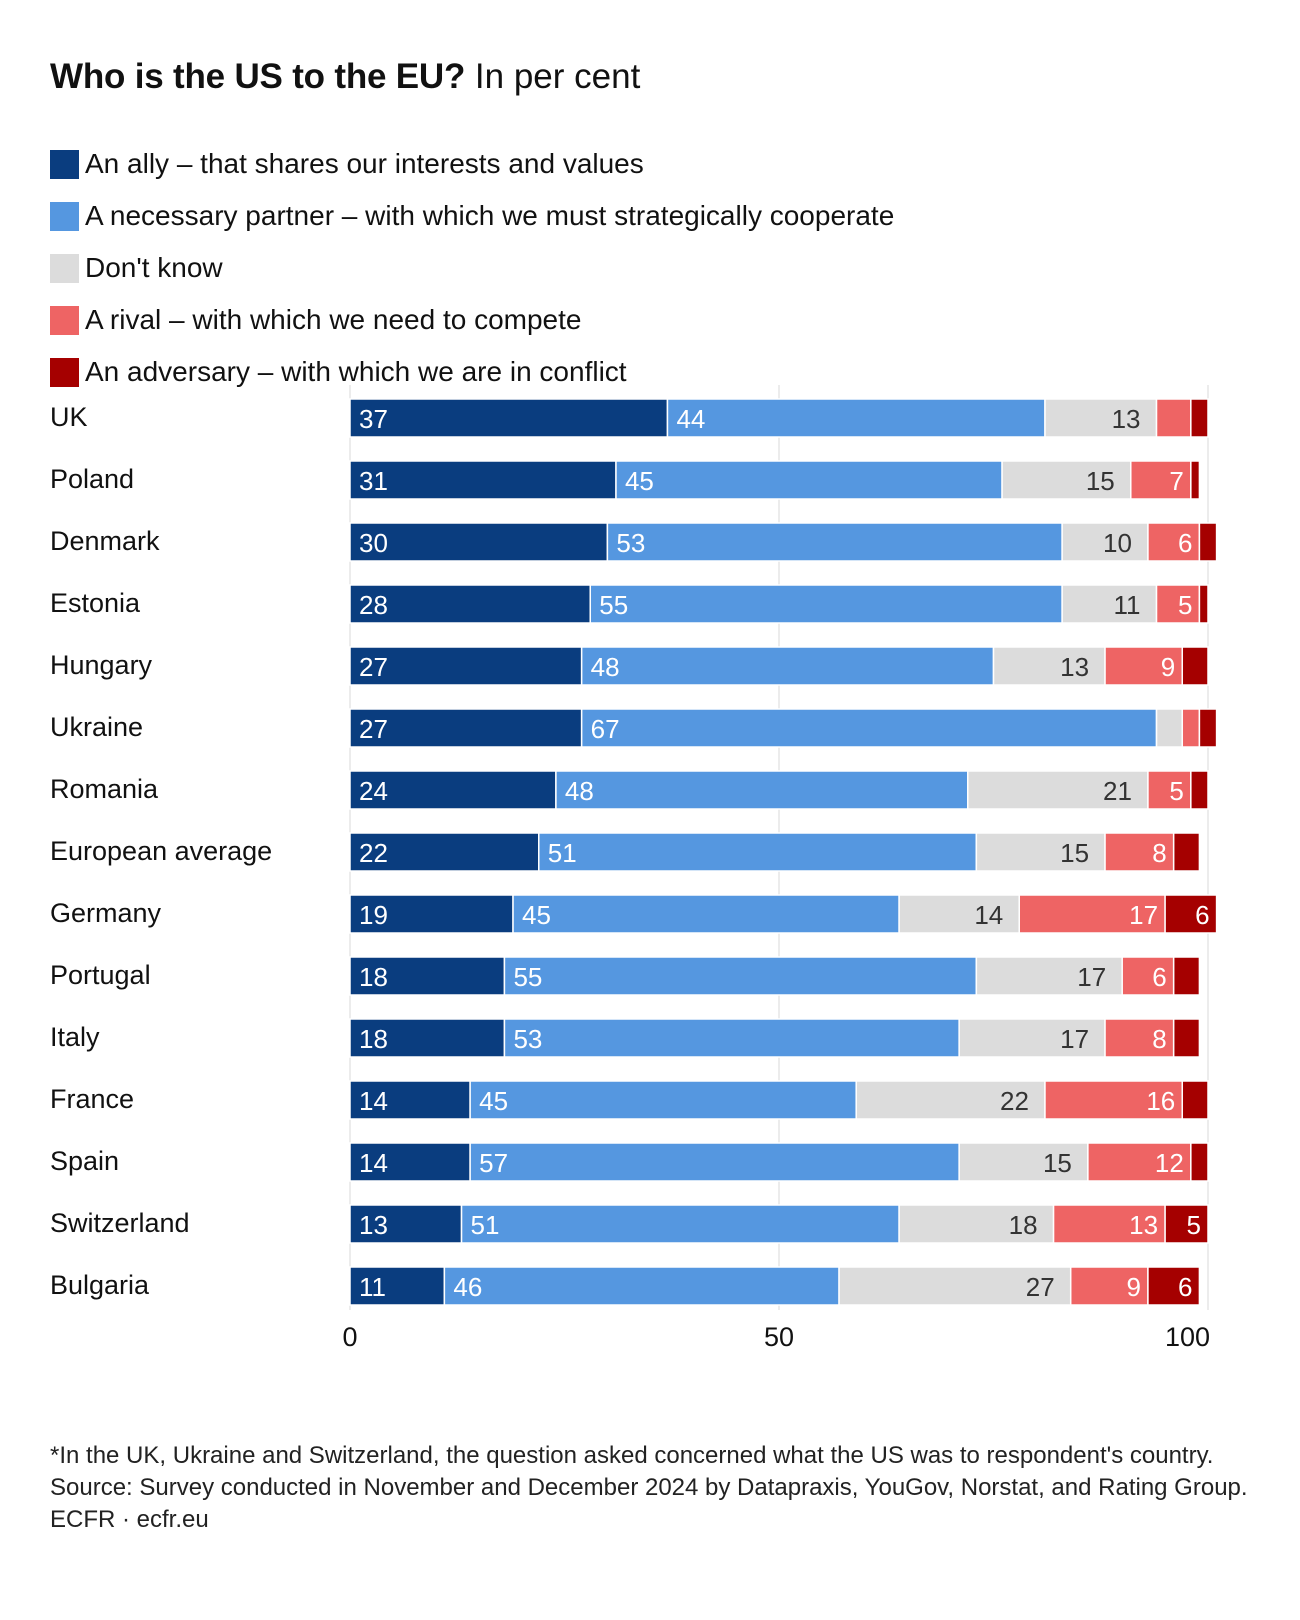  I want to click on data-label-rival: 13, so click(1143, 1225).